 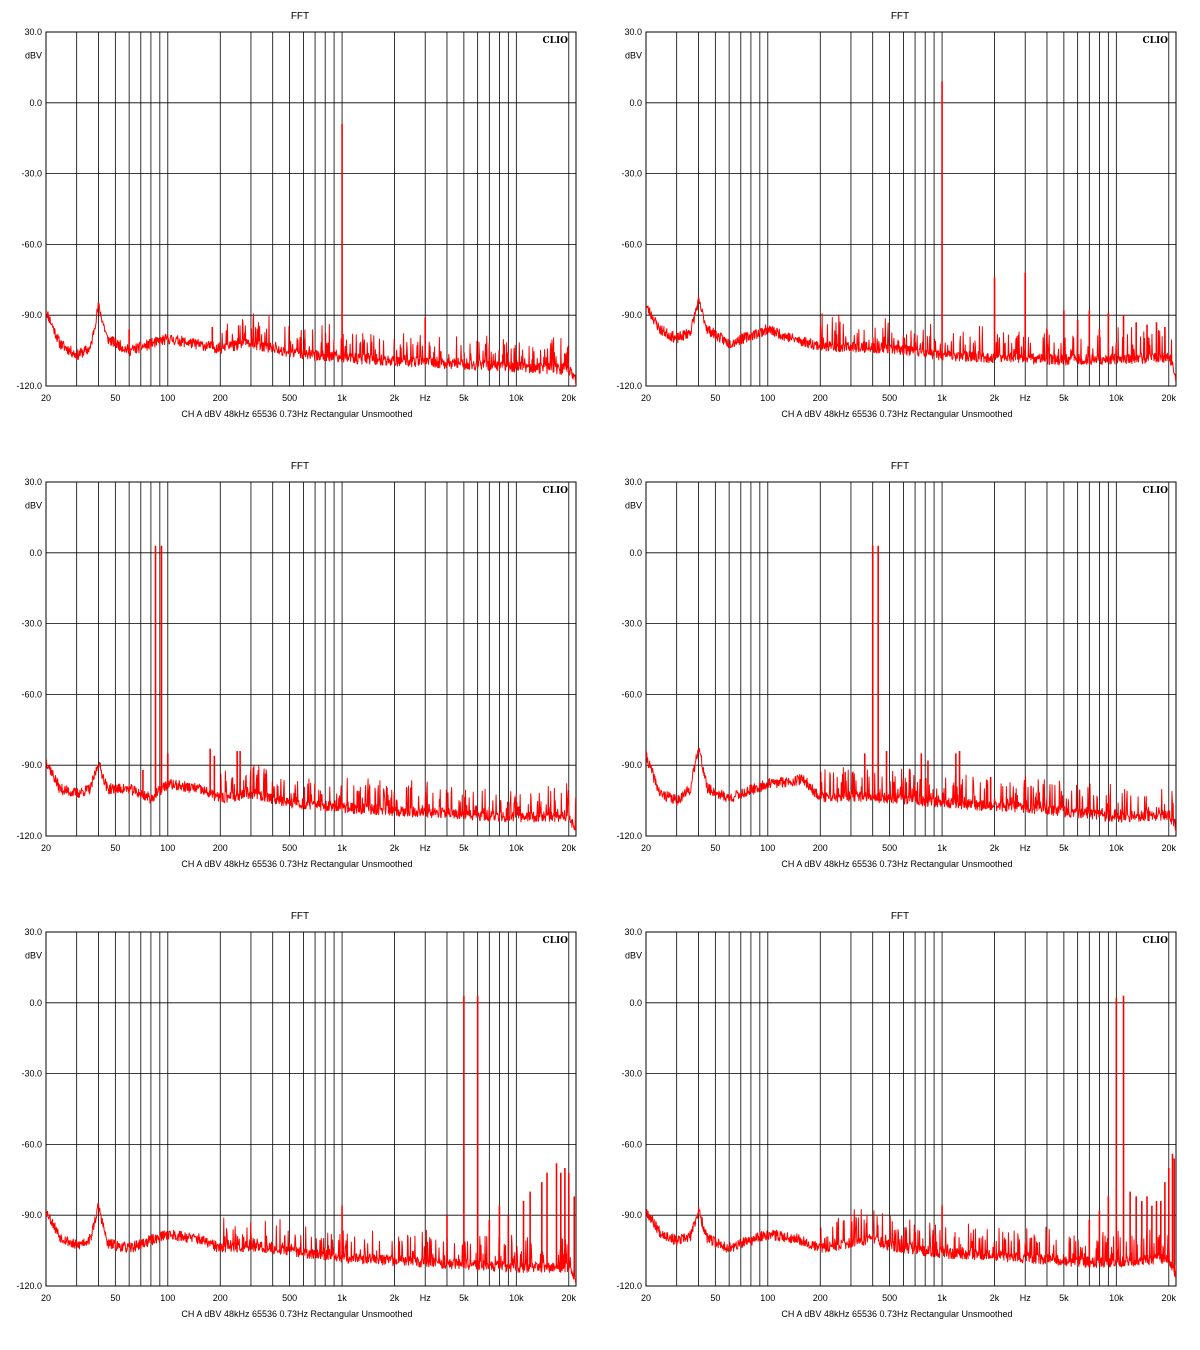 What do you see at coordinates (395, 848) in the screenshot?
I see `x-tick-label: 2k` at bounding box center [395, 848].